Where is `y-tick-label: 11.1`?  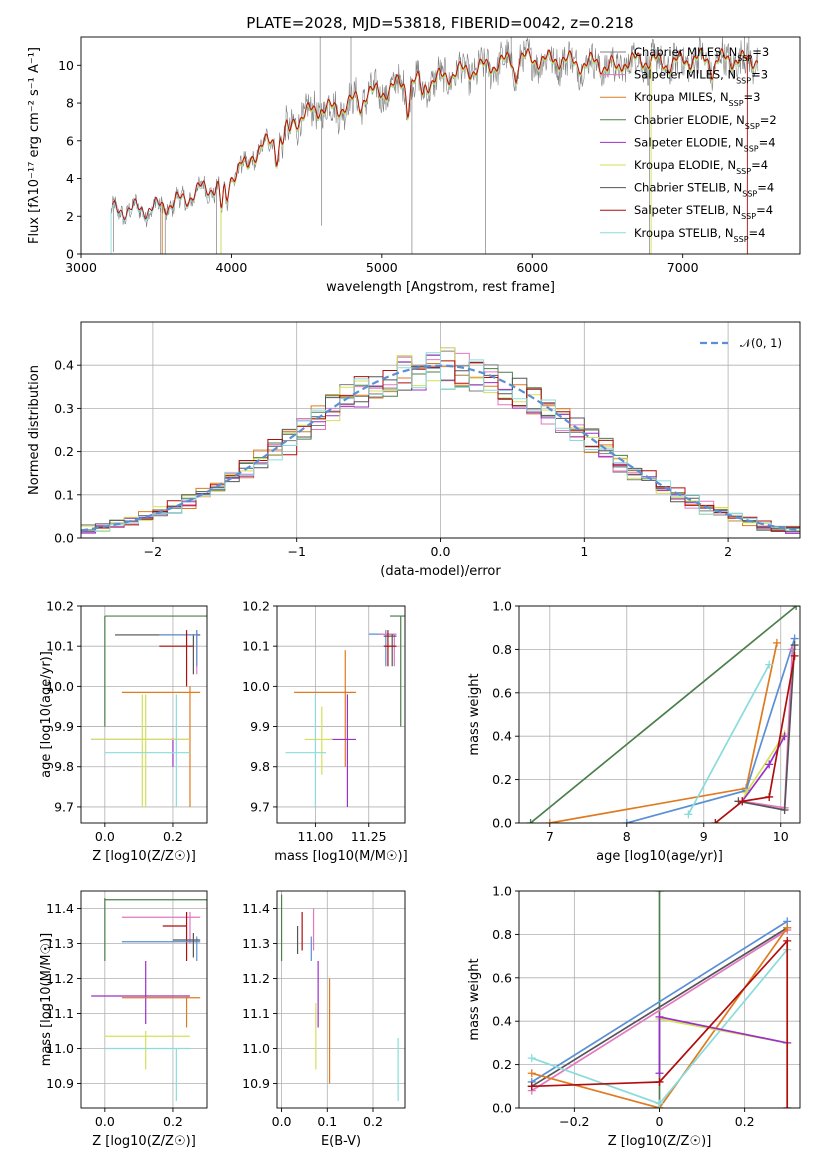
y-tick-label: 11.1 is located at coordinates (60, 1013).